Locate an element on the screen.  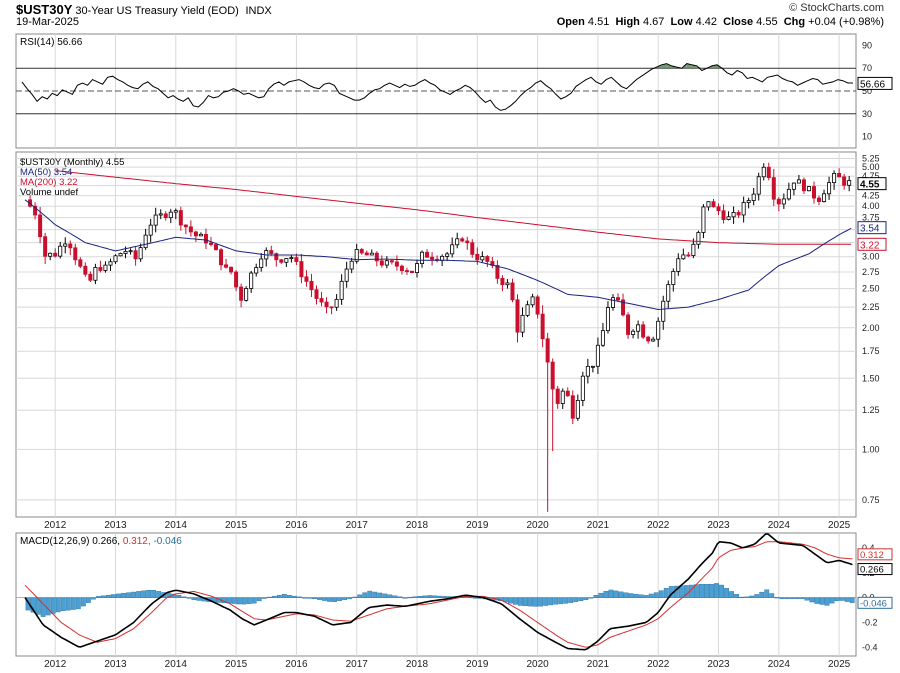
price-y-tick: 5.00 is located at coordinates (871, 167).